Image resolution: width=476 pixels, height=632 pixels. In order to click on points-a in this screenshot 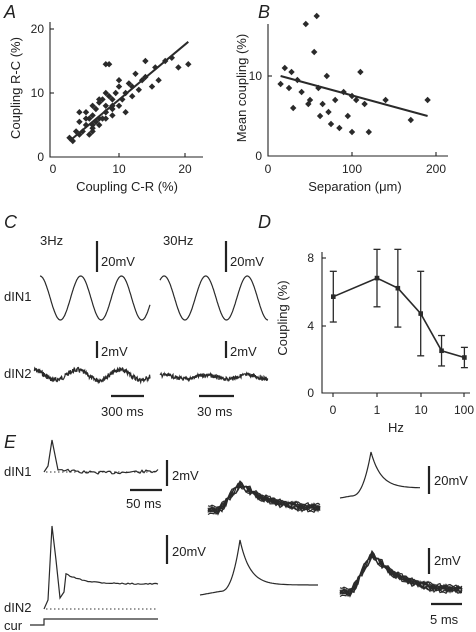, I will do `click(129, 93)`.